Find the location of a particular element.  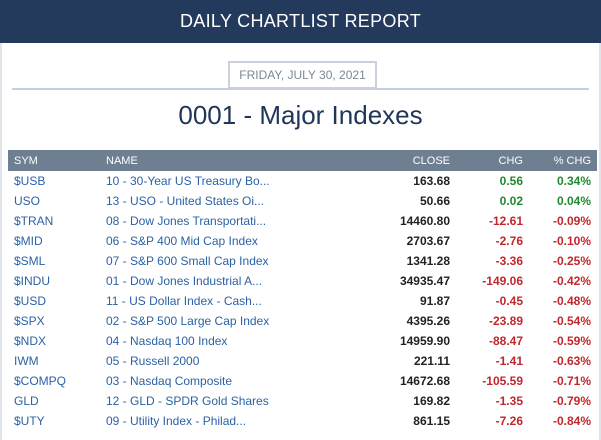

frame-right-border is located at coordinates (600, 241).